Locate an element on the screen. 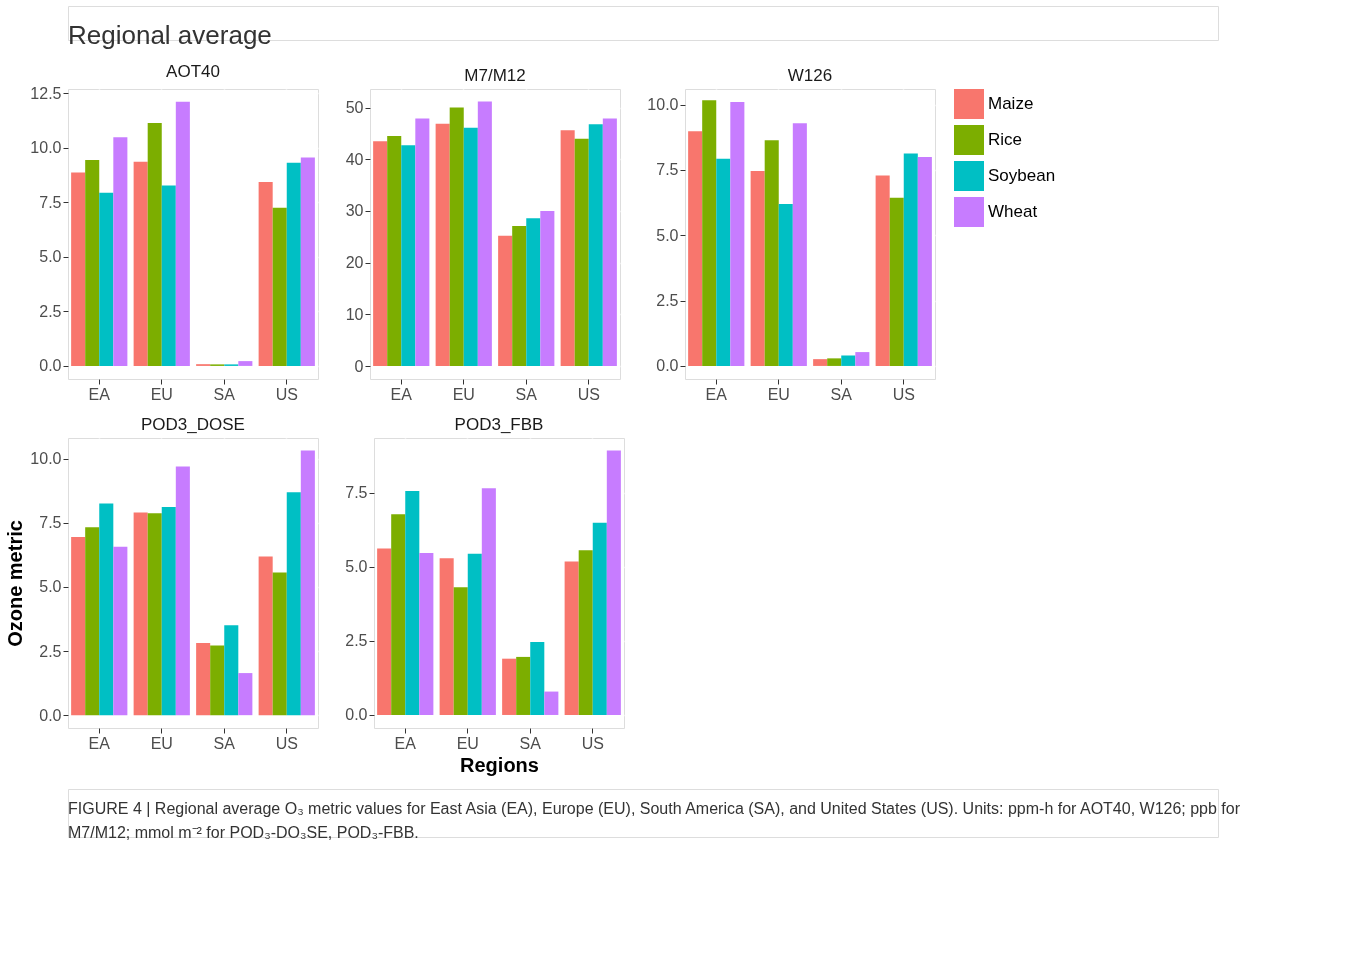 The image size is (1365, 968). caption: FIGURE 4 | Regional average O₃ metric values for East Asia (EA), Europe (EU), South America (SA), and United States (US). Units: ppm-h for AOT40, W126; ppb for M7/M12; mmol m⁻² for POD₃-DO₃SE, POD₃-FBB. is located at coordinates (654, 820).